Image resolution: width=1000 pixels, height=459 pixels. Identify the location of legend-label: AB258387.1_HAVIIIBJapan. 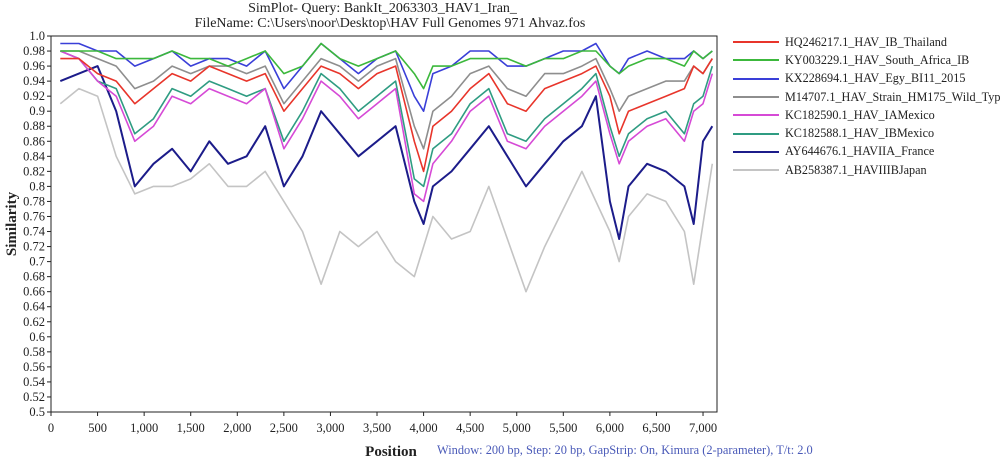
(856, 169).